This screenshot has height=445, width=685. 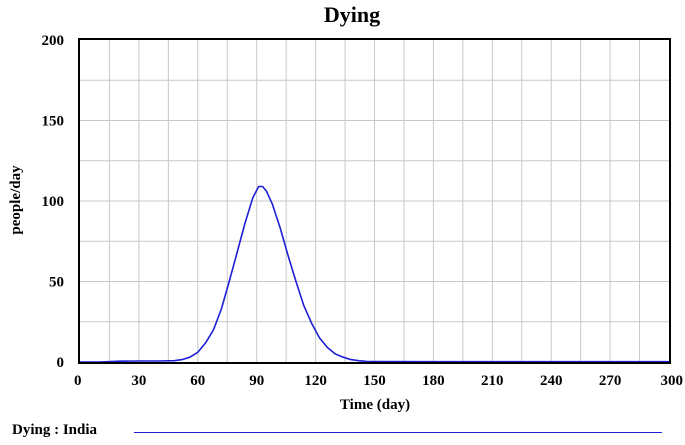 I want to click on x-axis-label: Time (day), so click(x=375, y=405).